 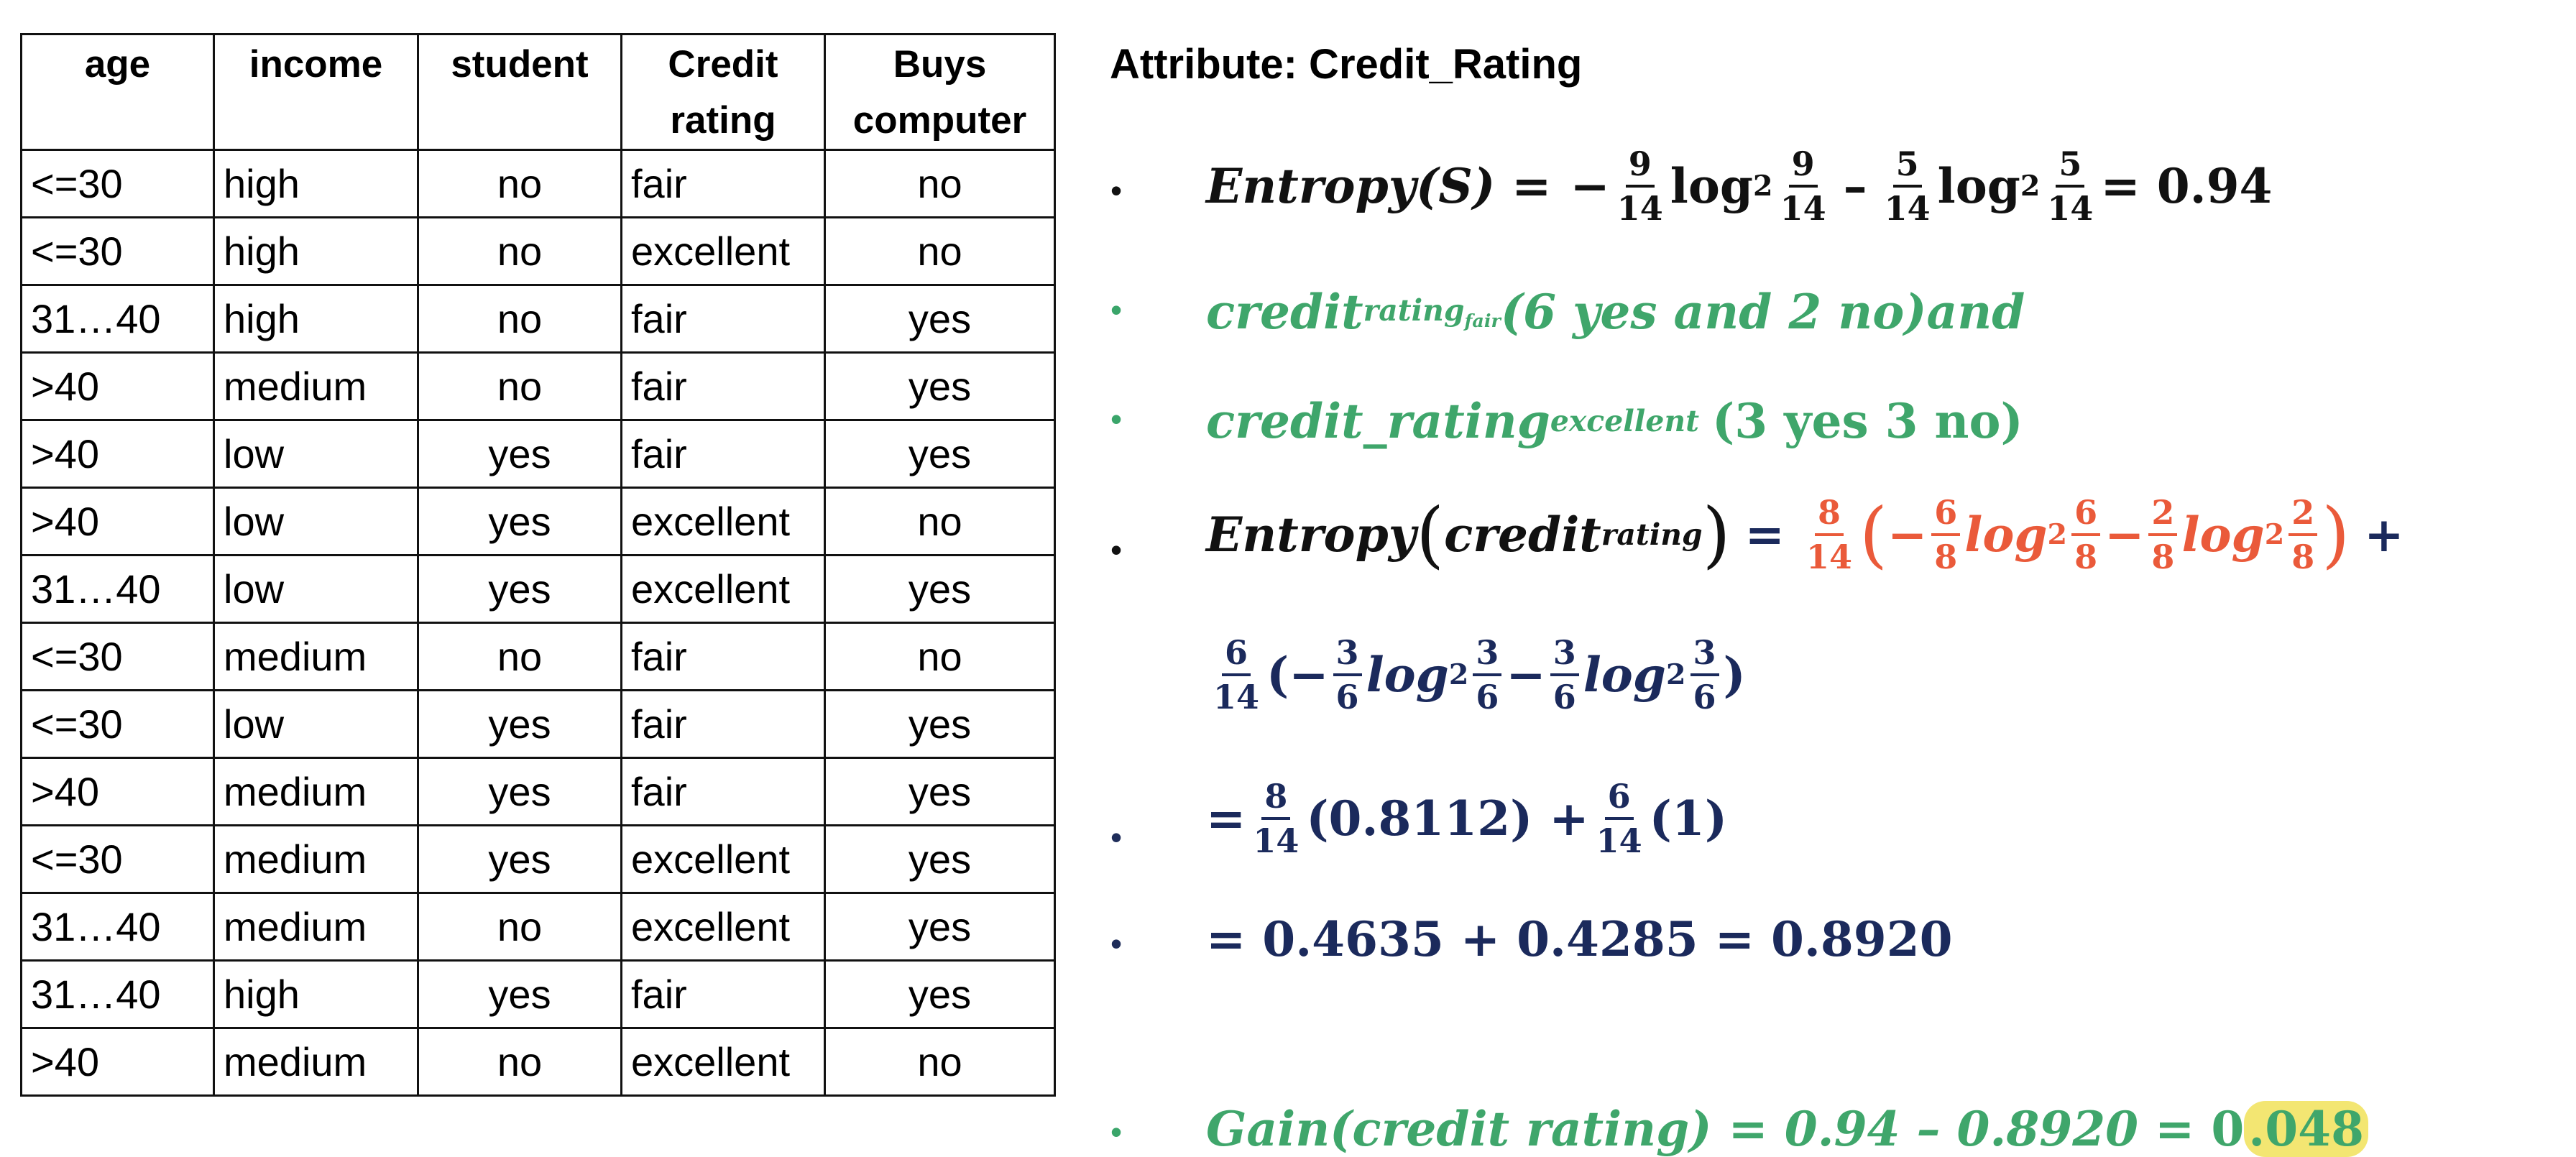 I want to click on entropy-result-line: = 0.4635 + 0.4285 = 0.8920, so click(x=1579, y=939).